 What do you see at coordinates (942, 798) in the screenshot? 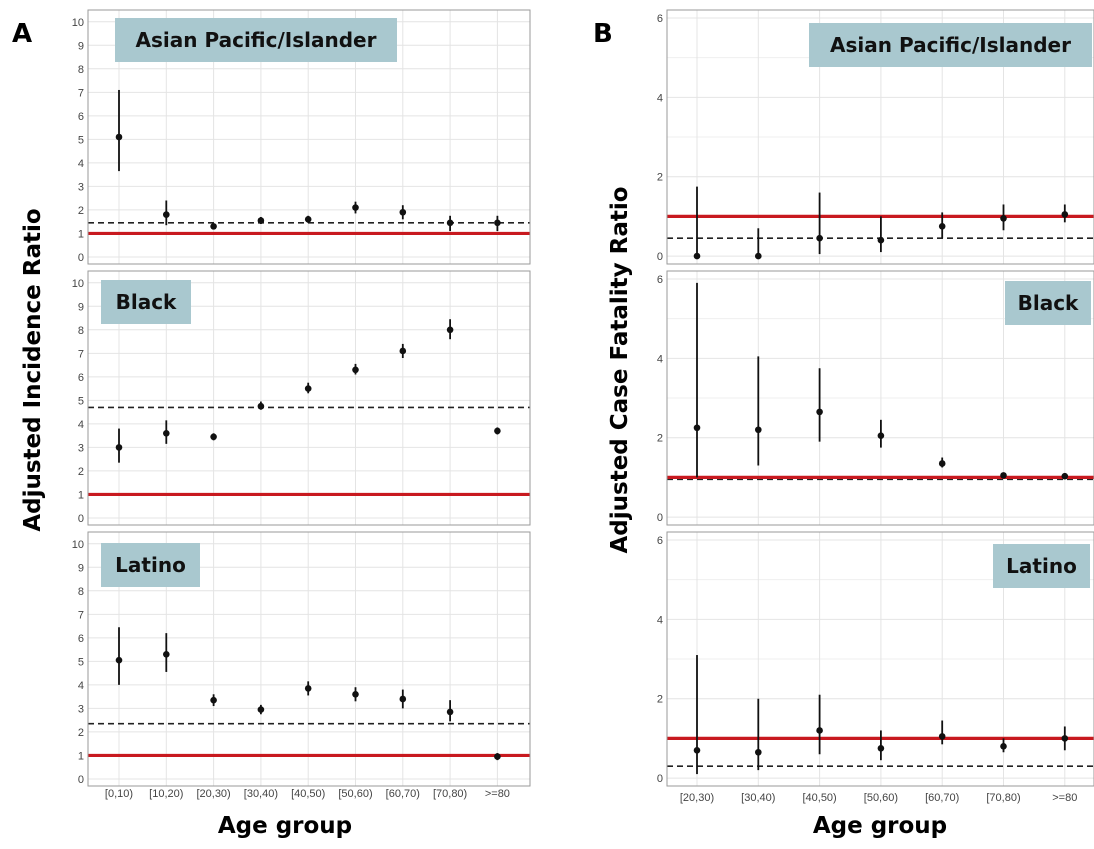
I see `x-tick-label: [60,70)` at bounding box center [942, 798].